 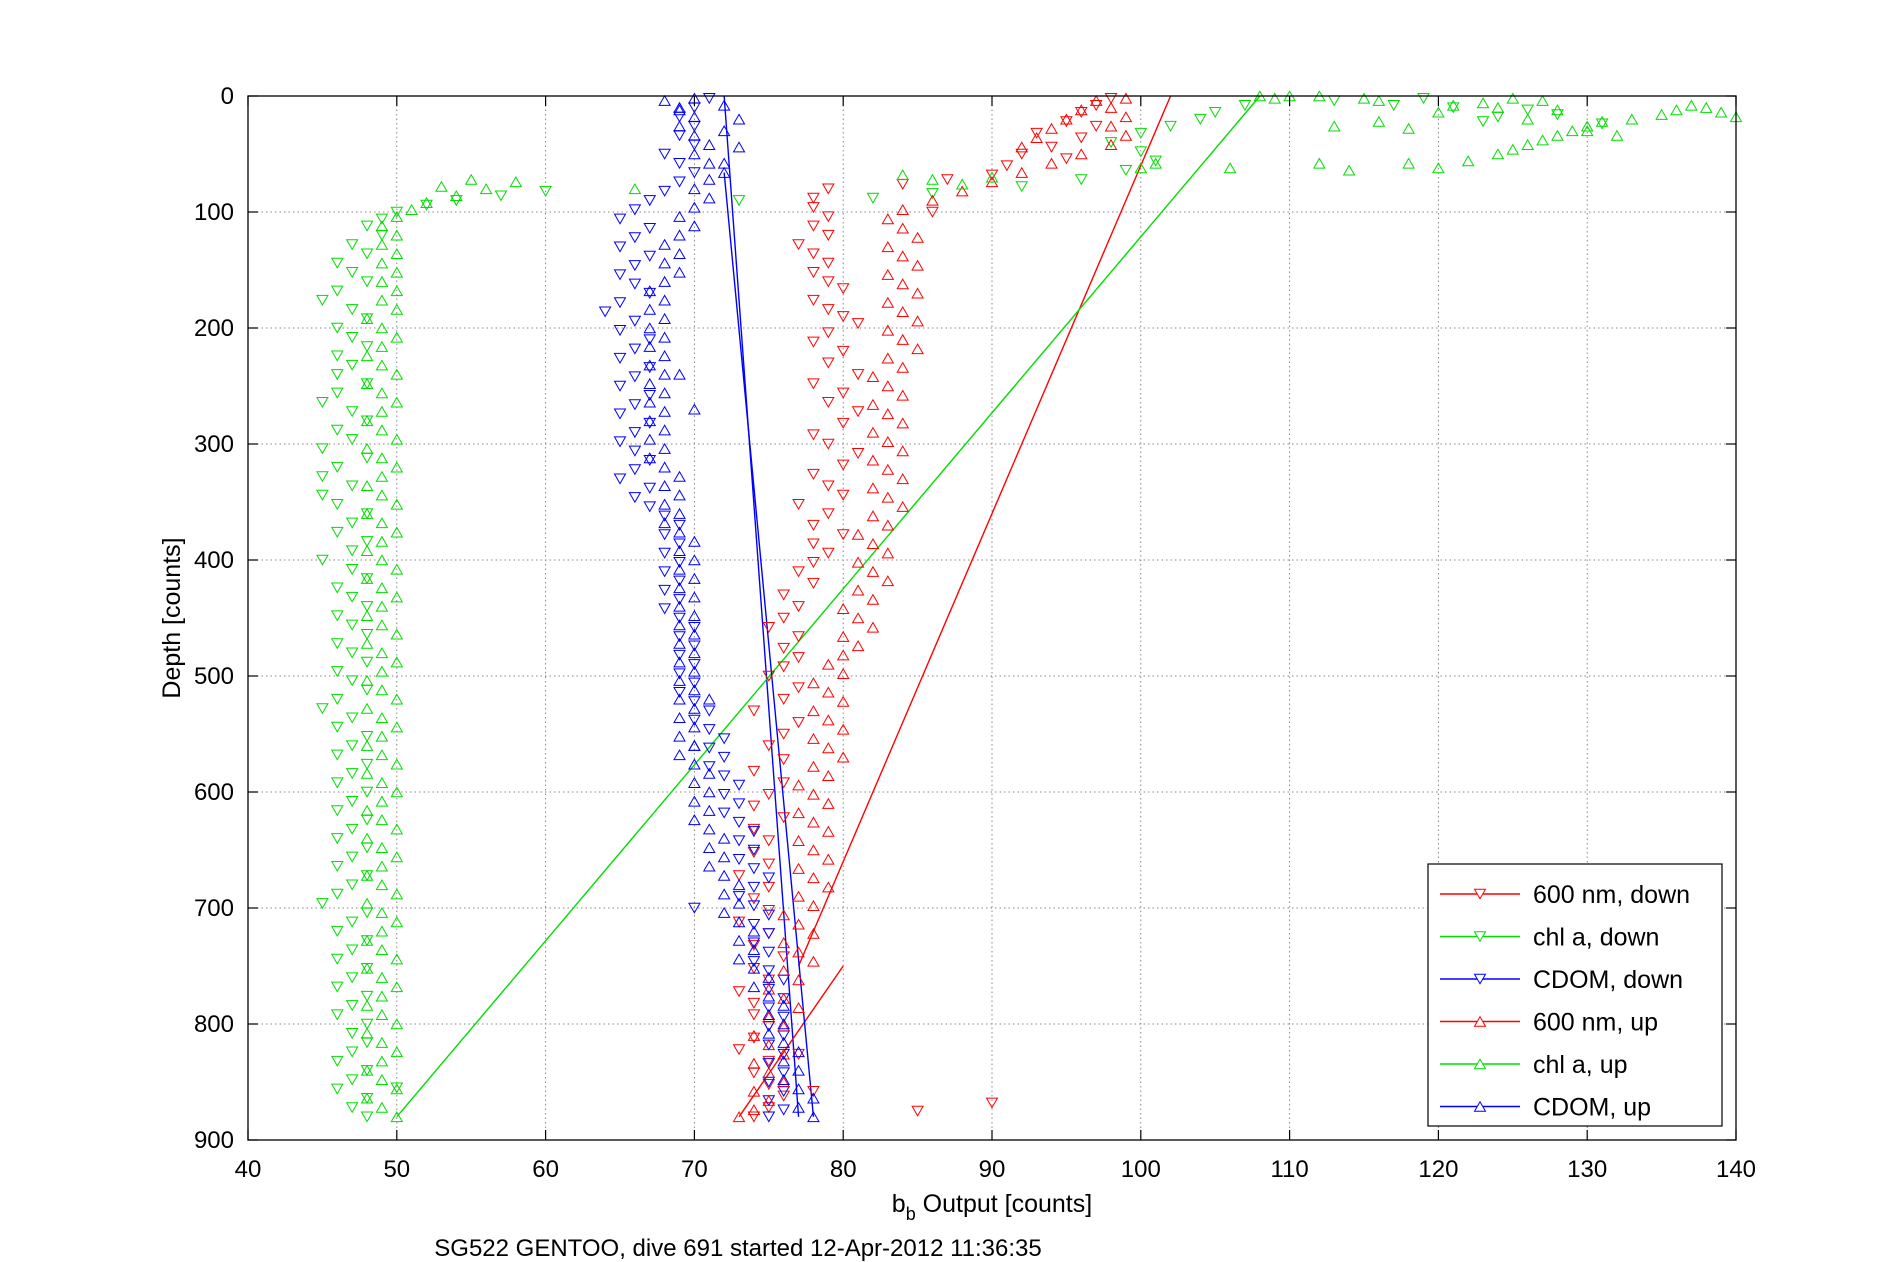 What do you see at coordinates (172, 617) in the screenshot?
I see `y-axis-label: Depth [counts]` at bounding box center [172, 617].